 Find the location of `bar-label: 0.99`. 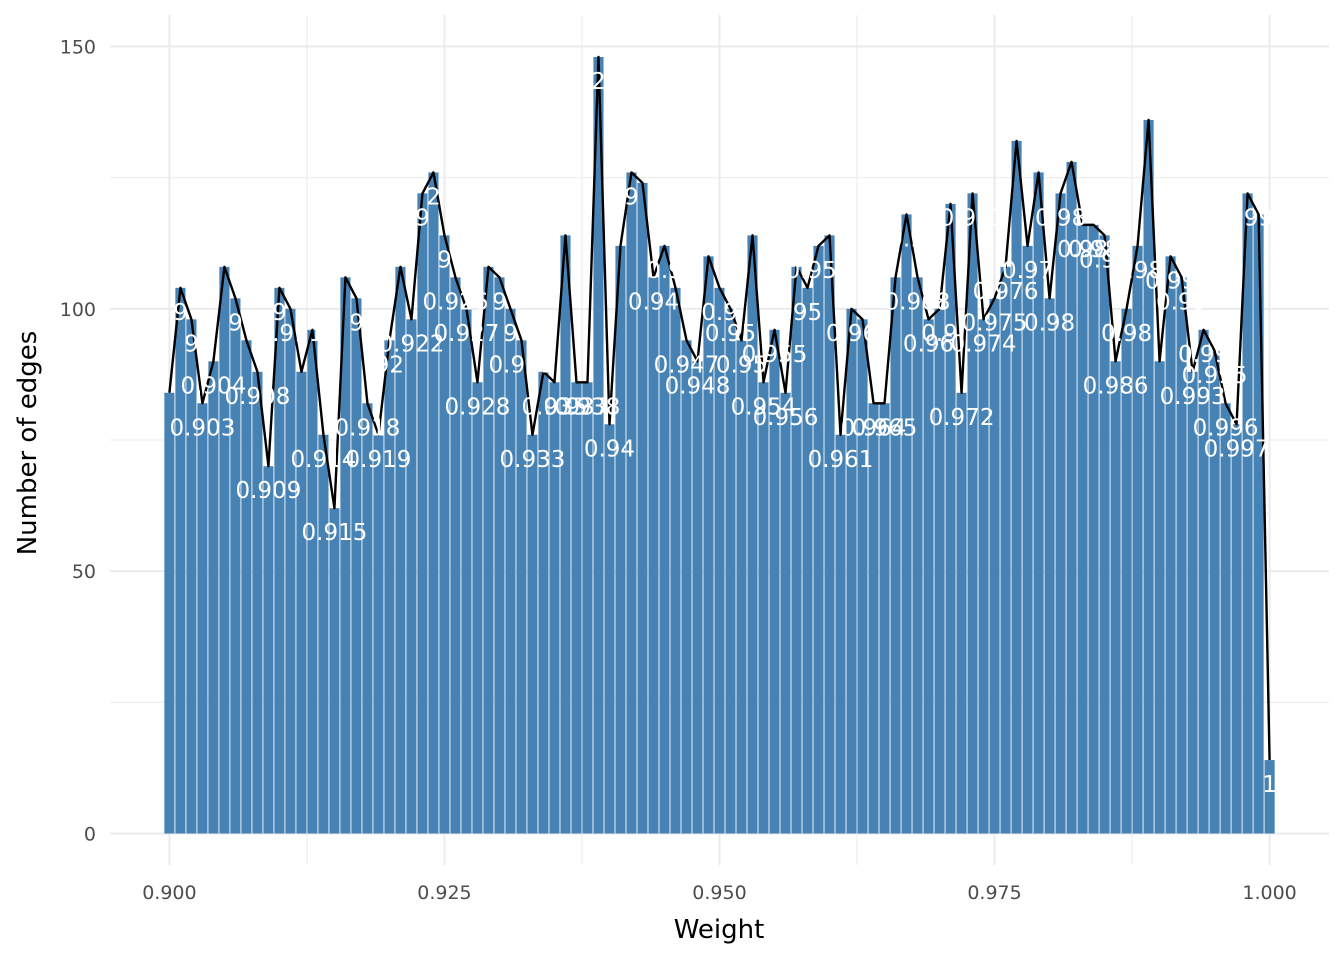

bar-label: 0.99 is located at coordinates (1247, 218).